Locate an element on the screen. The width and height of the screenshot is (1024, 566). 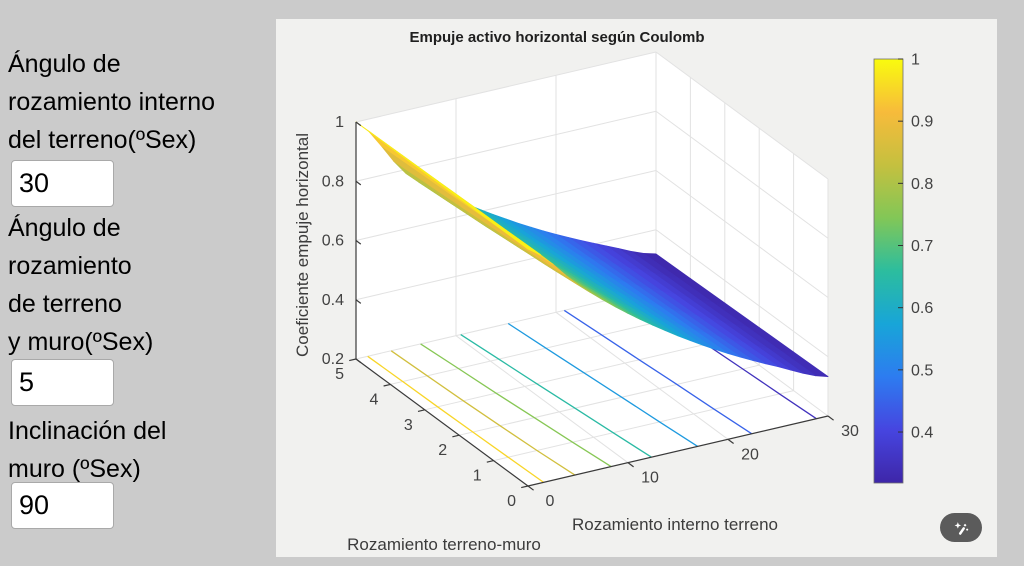
label-inclinacion-muro: Inclinación del muro (ºSex) is located at coordinates (87, 450).